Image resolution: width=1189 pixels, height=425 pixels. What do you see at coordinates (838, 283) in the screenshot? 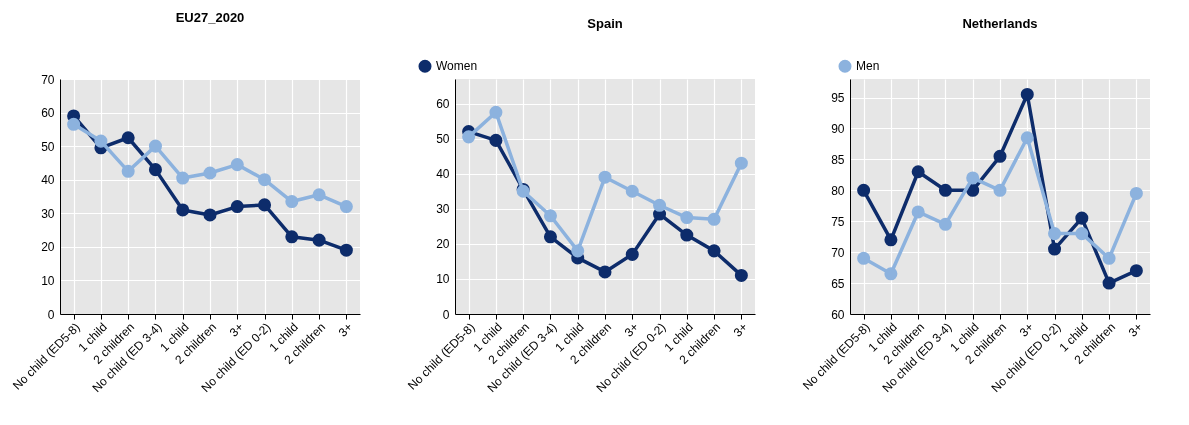
I see `y-tick-label: 65` at bounding box center [838, 283].